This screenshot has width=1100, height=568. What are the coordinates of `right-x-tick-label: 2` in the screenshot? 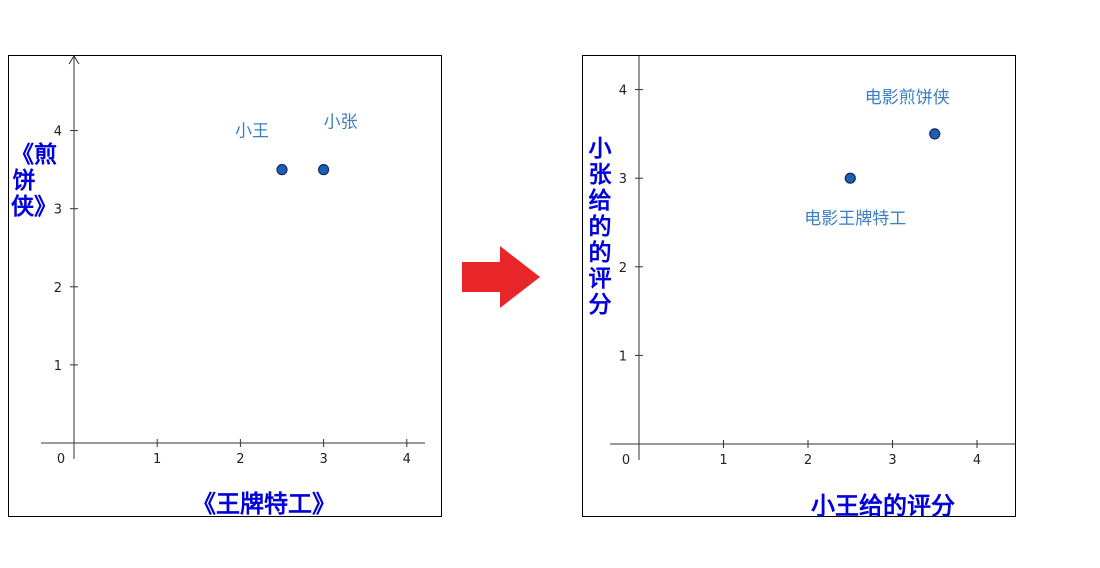 It's located at (808, 460).